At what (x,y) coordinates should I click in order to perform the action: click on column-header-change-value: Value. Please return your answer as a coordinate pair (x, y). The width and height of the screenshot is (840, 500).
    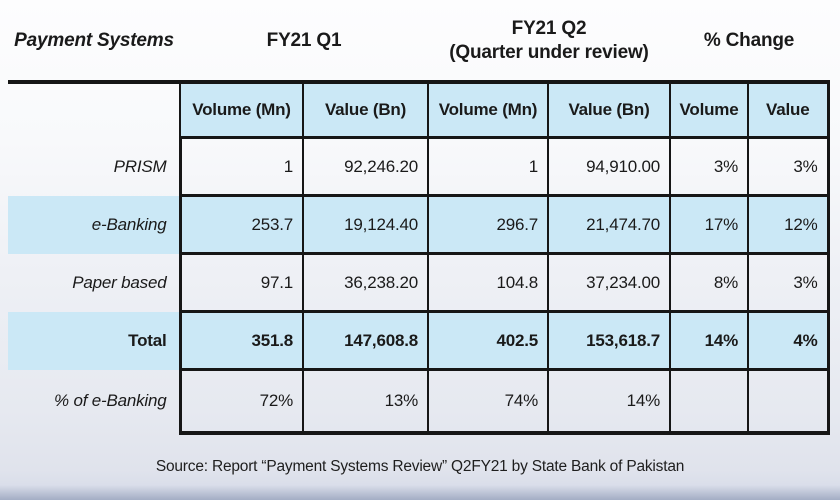
    Looking at the image, I should click on (788, 109).